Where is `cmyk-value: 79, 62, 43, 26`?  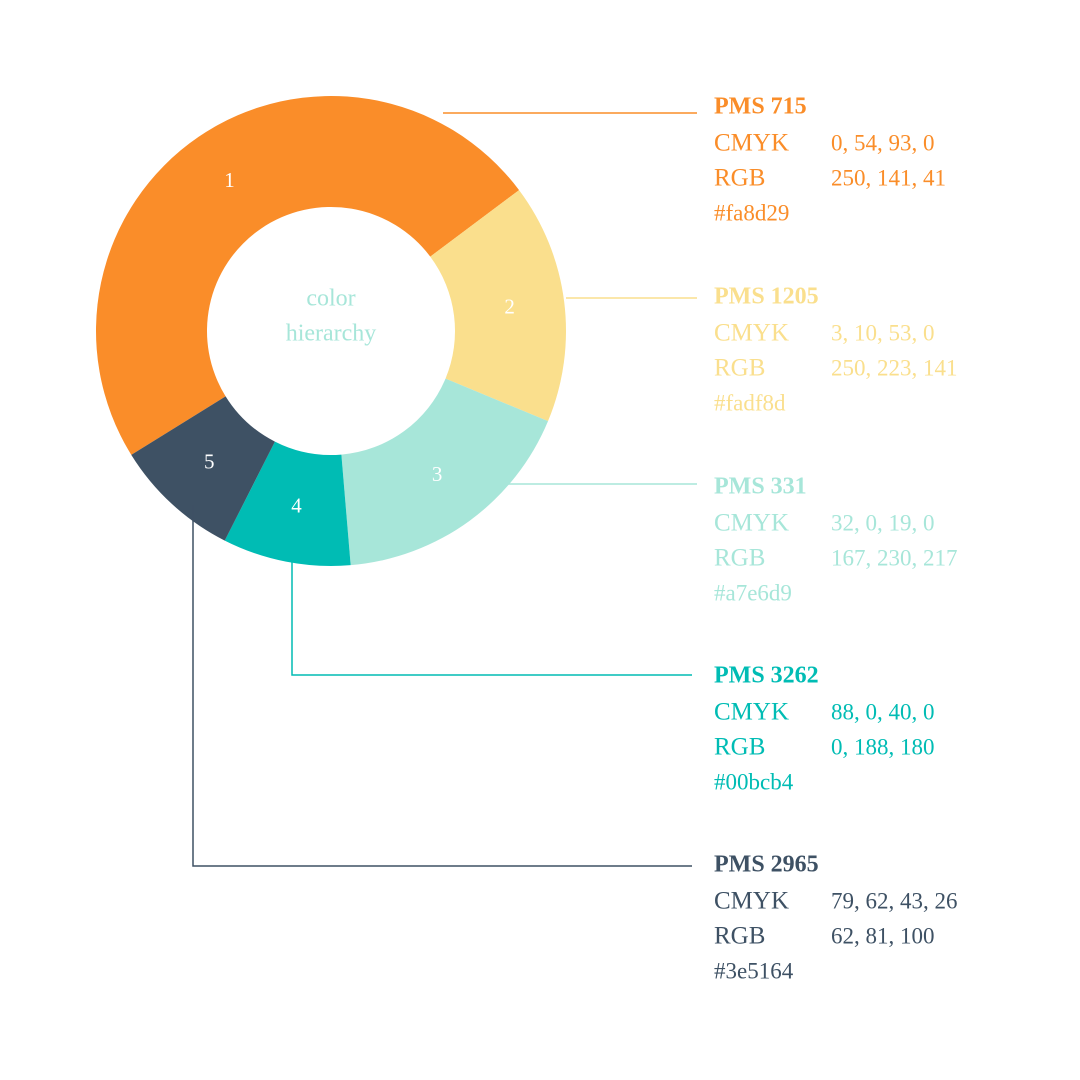 cmyk-value: 79, 62, 43, 26 is located at coordinates (894, 900).